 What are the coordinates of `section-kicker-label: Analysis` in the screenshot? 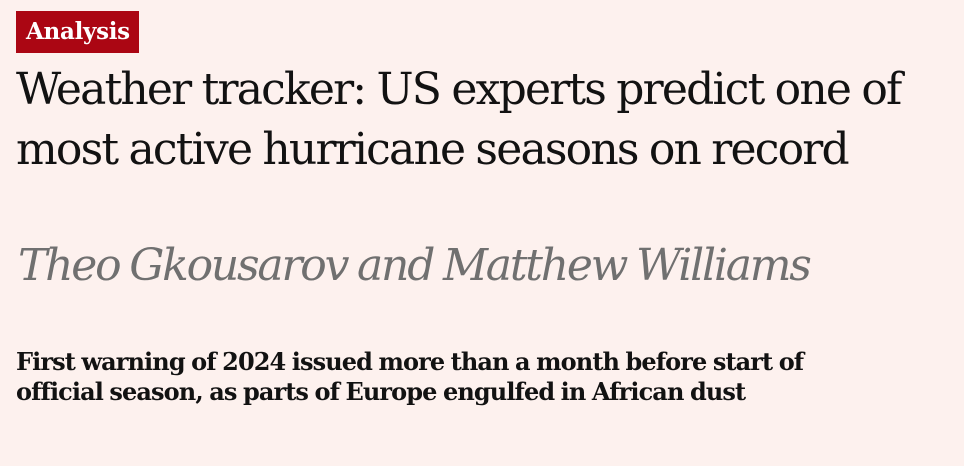 It's located at (77, 32).